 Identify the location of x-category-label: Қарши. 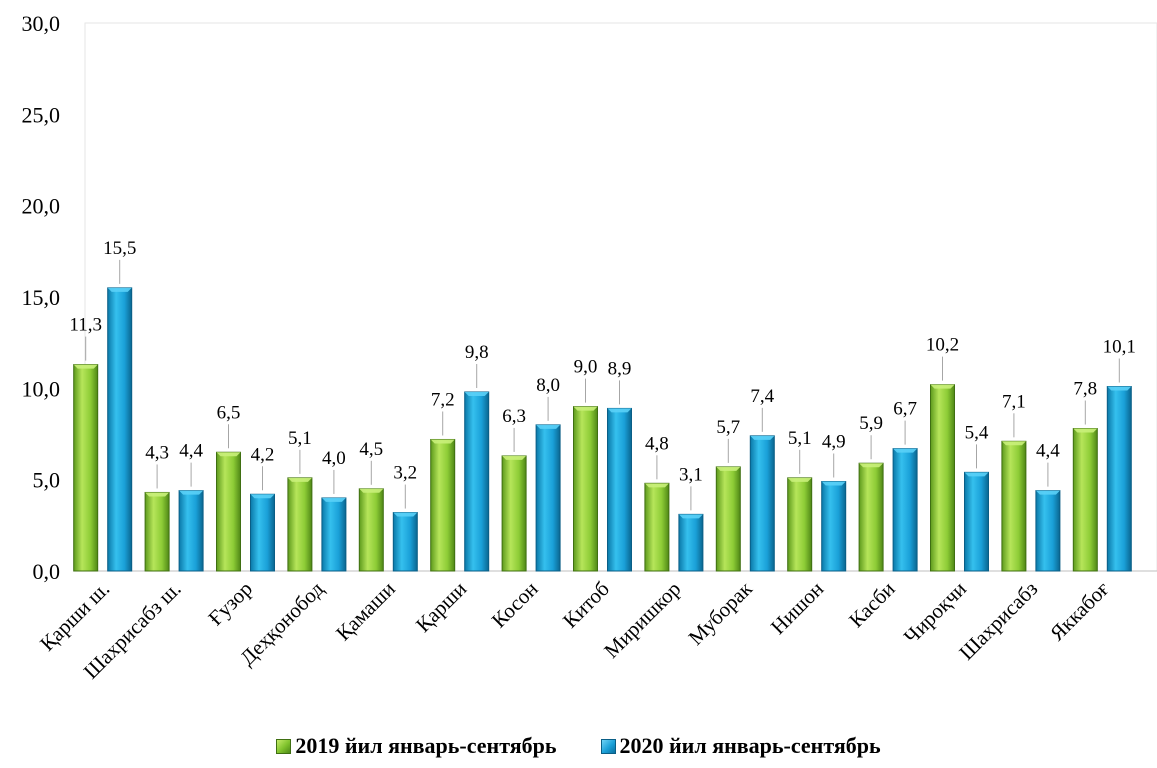
(441, 607).